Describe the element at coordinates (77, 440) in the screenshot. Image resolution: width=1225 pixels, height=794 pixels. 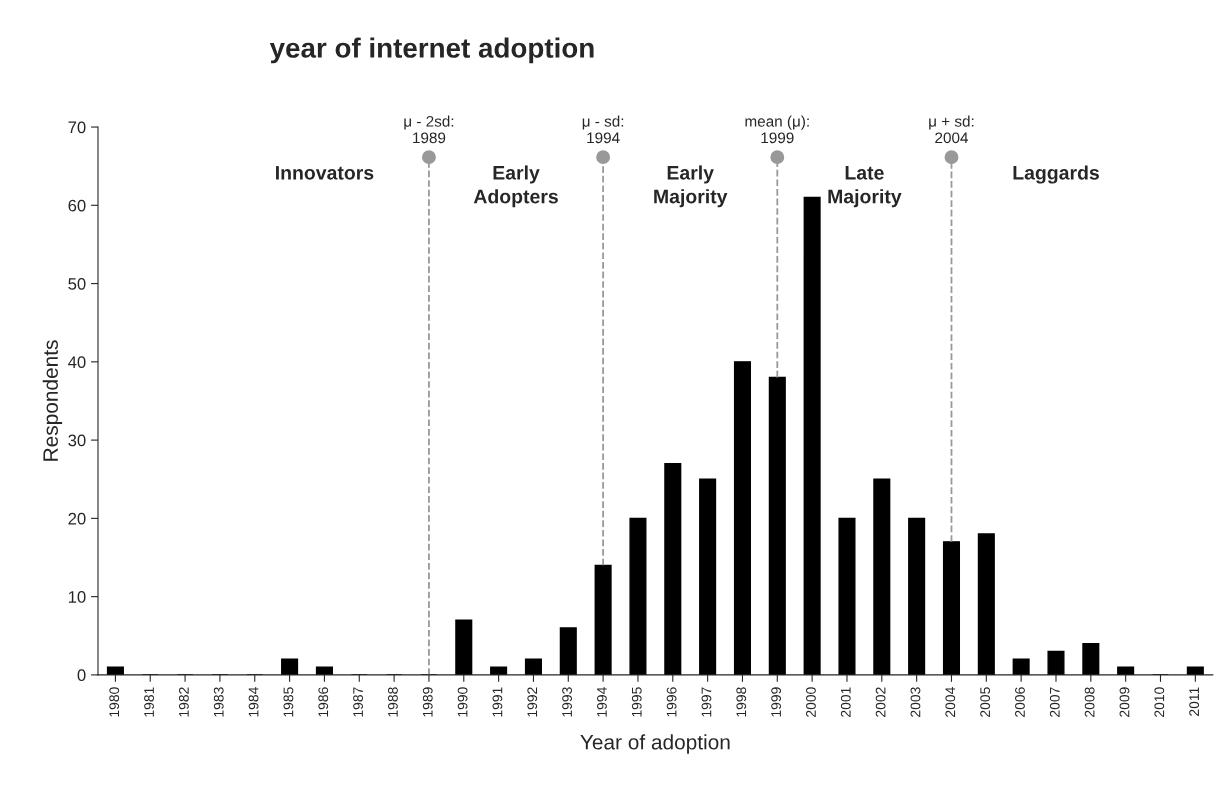
I see `y-tick-label: 30` at that location.